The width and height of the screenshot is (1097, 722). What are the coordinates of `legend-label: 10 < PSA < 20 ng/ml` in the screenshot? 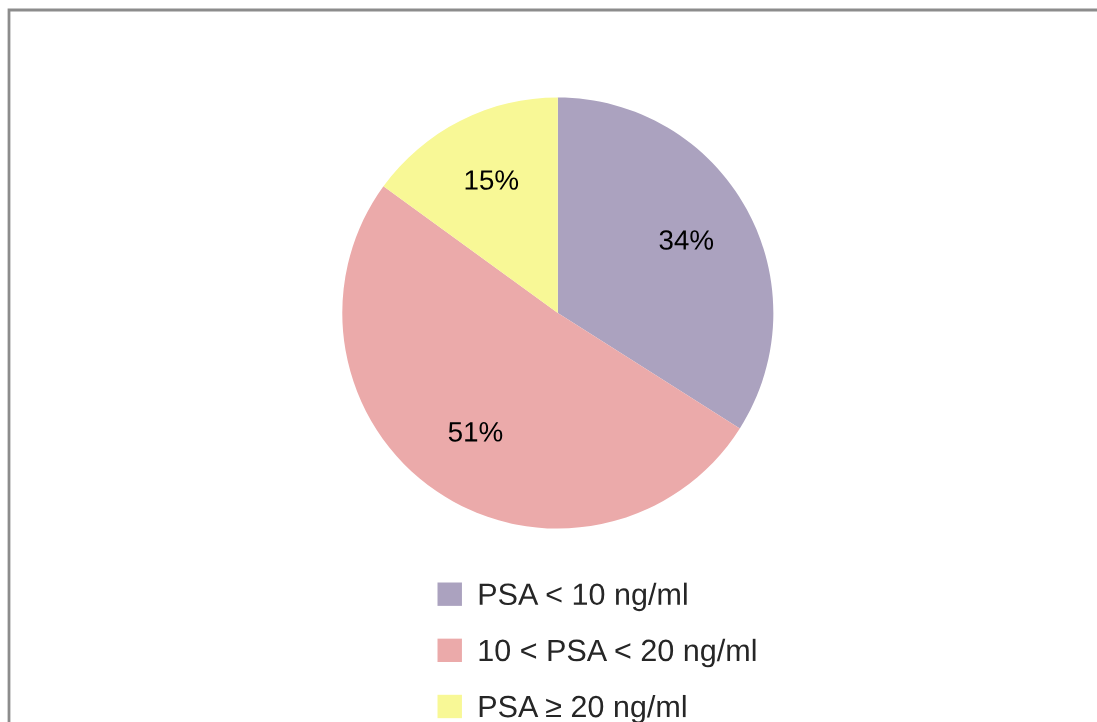 It's located at (617, 653).